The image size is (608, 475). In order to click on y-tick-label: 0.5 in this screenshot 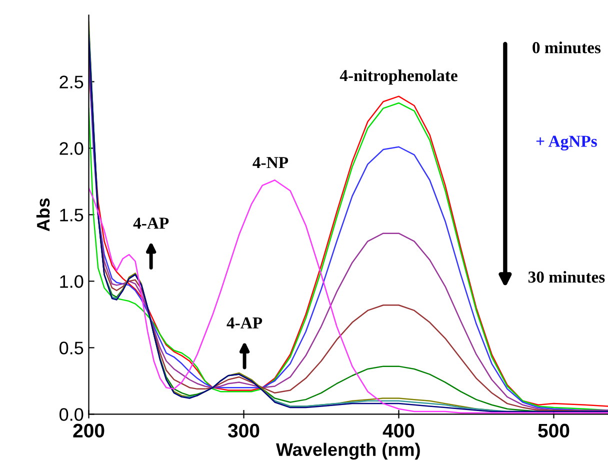, I will do `click(72, 348)`.